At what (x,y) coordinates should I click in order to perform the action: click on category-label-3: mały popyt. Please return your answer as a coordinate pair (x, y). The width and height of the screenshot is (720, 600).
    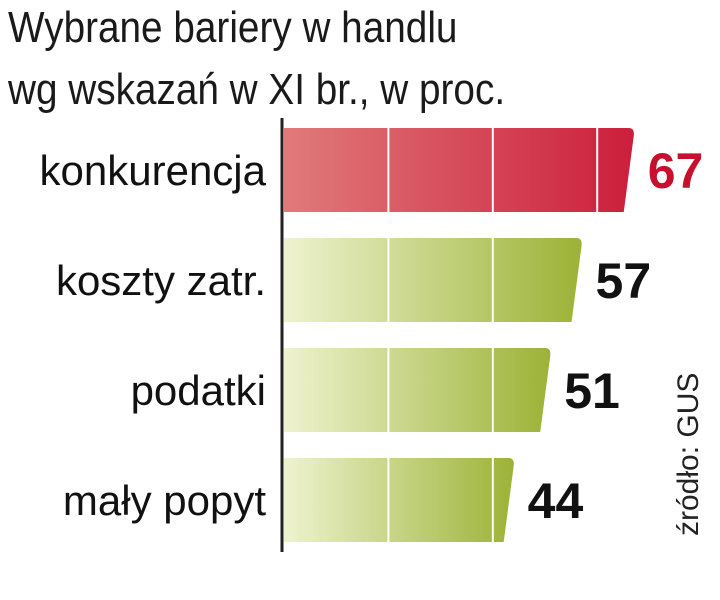
    Looking at the image, I should click on (164, 500).